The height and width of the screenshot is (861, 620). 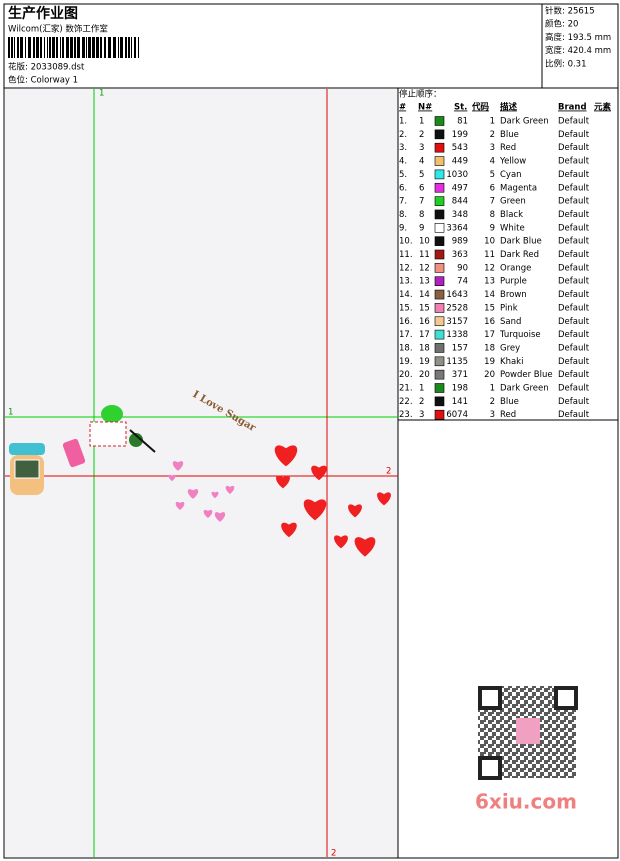 I want to click on row-index: 6., so click(x=403, y=188).